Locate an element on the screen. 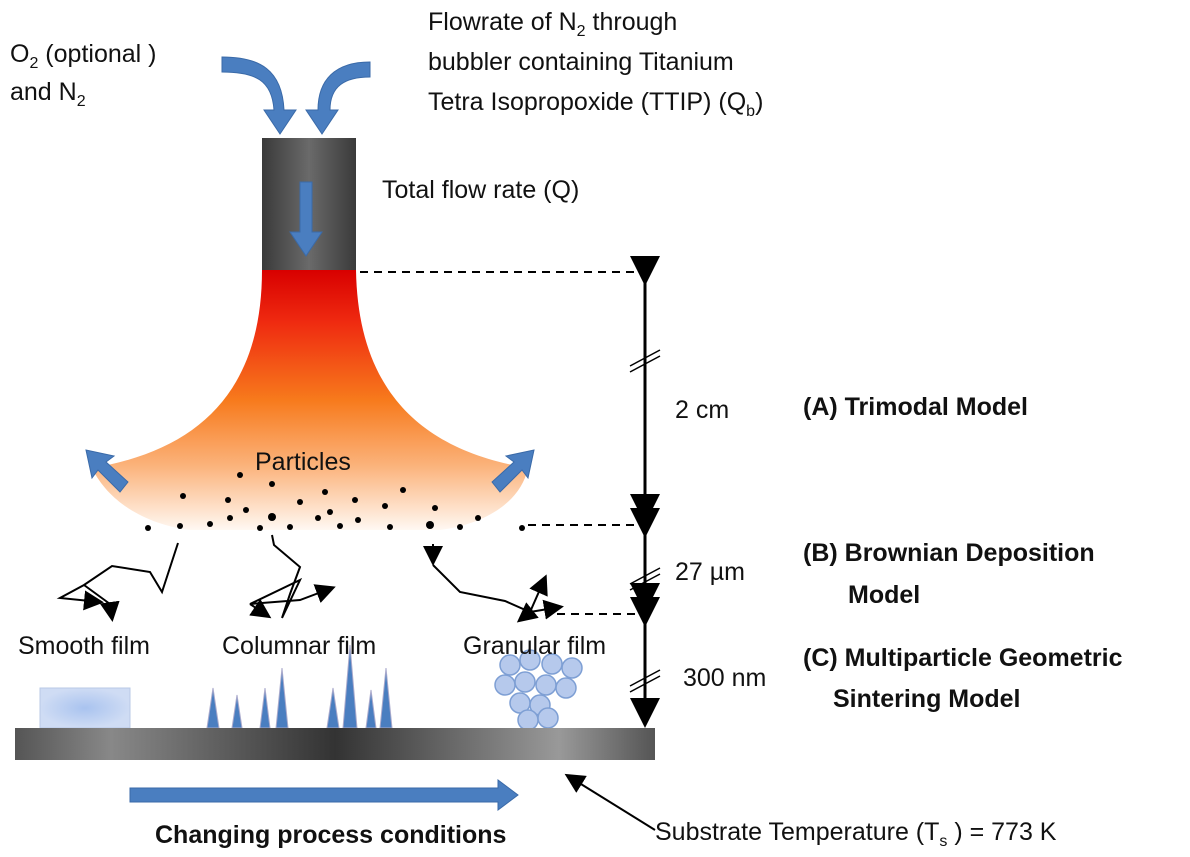  oxygen-label: and N2 is located at coordinates (48, 94).